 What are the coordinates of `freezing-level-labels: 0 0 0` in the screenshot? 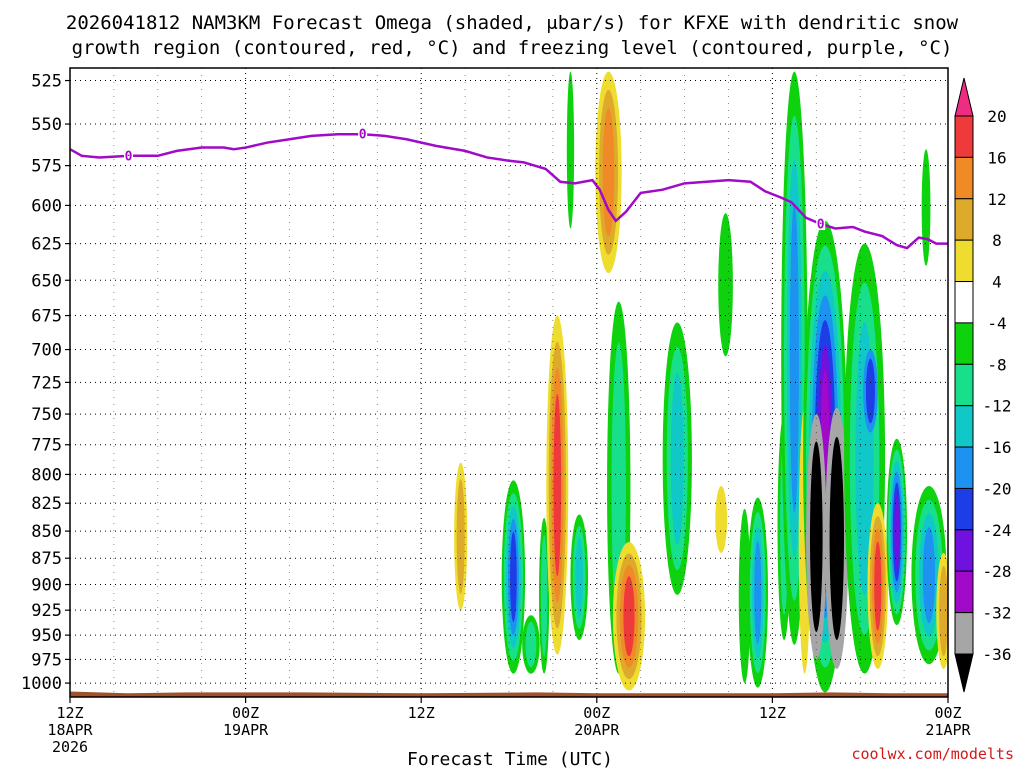 It's located at (475, 180).